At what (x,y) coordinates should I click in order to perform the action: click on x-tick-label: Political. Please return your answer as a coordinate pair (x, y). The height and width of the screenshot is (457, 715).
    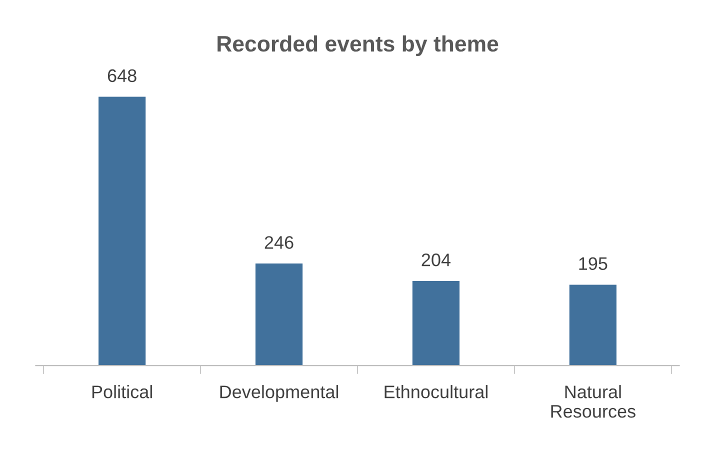
    Looking at the image, I should click on (122, 391).